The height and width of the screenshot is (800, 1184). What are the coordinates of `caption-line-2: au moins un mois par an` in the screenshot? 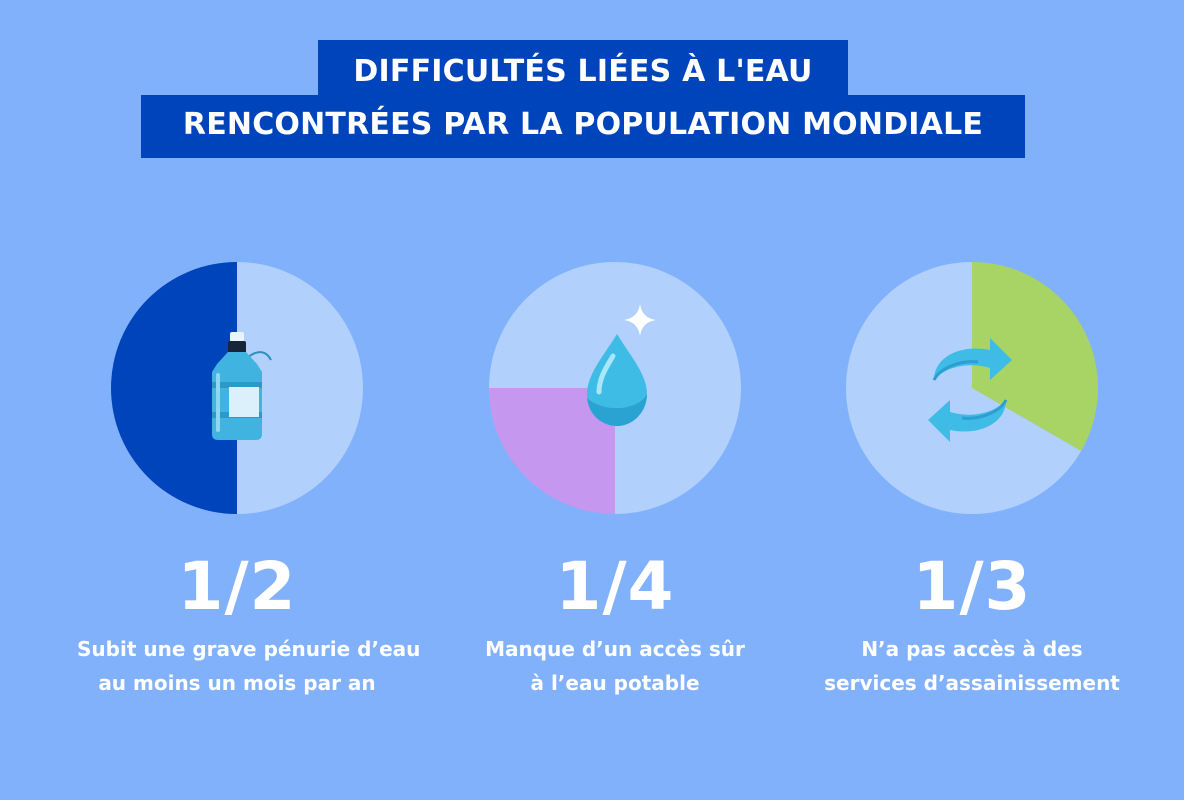 It's located at (237, 683).